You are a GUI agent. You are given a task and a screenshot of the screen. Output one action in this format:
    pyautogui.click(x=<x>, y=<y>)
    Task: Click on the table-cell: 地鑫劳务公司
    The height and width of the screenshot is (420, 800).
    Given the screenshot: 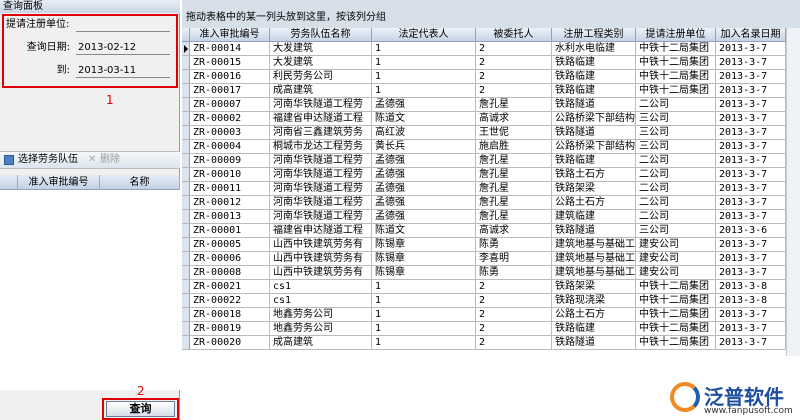 What is the action you would take?
    pyautogui.click(x=321, y=315)
    